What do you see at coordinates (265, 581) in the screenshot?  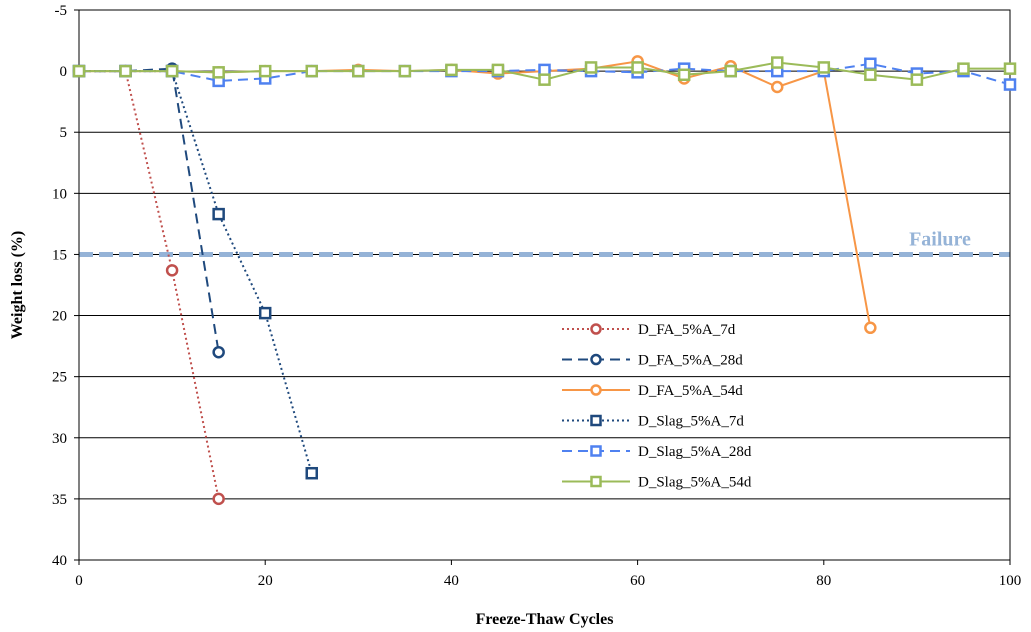 I see `x-tick-label: 20` at bounding box center [265, 581].